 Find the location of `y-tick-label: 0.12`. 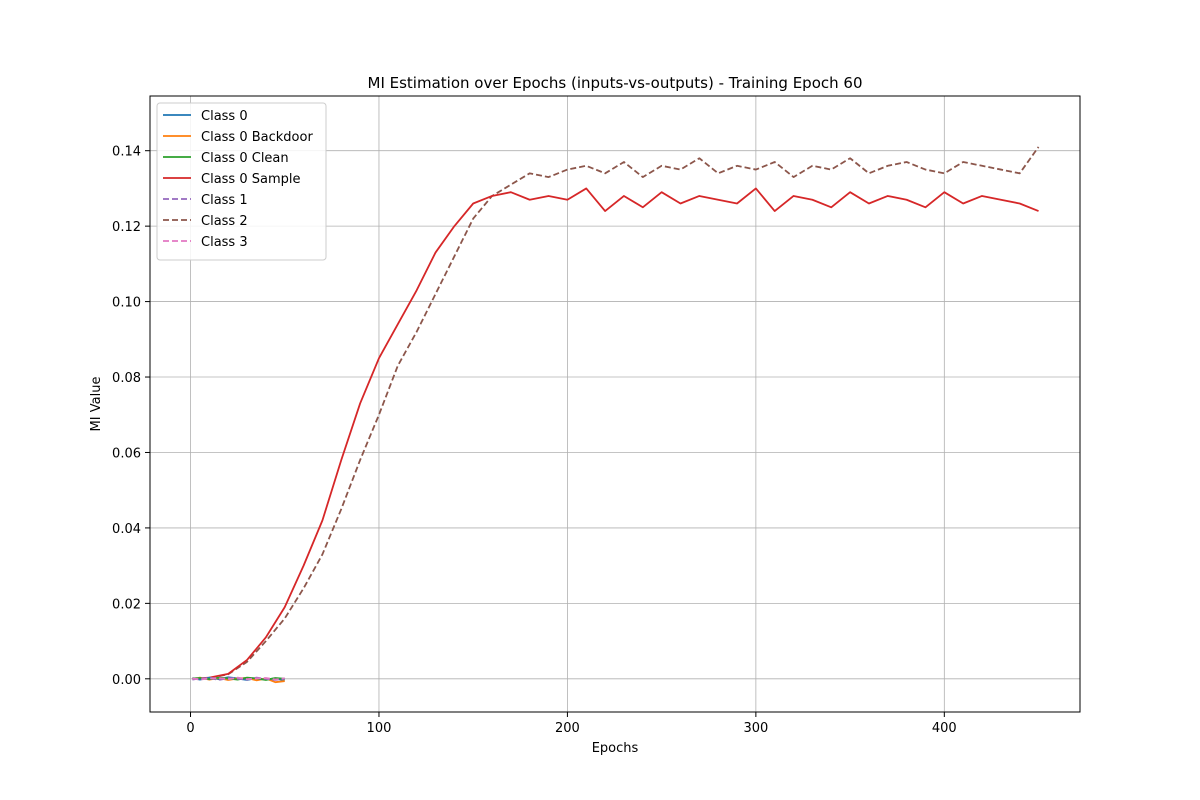

y-tick-label: 0.12 is located at coordinates (126, 227).